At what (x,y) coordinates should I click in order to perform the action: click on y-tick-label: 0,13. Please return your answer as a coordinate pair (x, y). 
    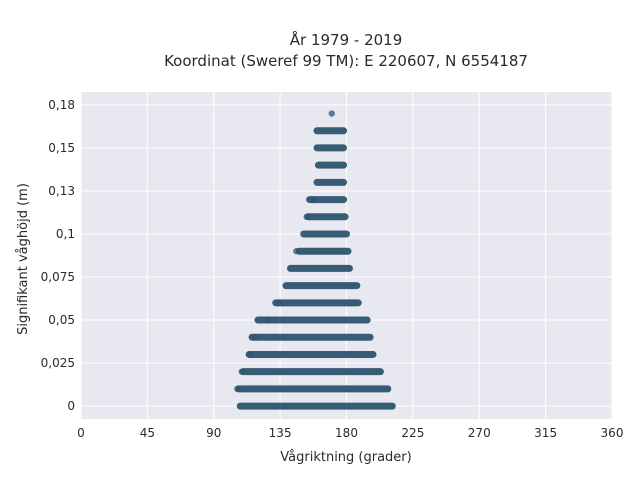
    Looking at the image, I should click on (61, 191).